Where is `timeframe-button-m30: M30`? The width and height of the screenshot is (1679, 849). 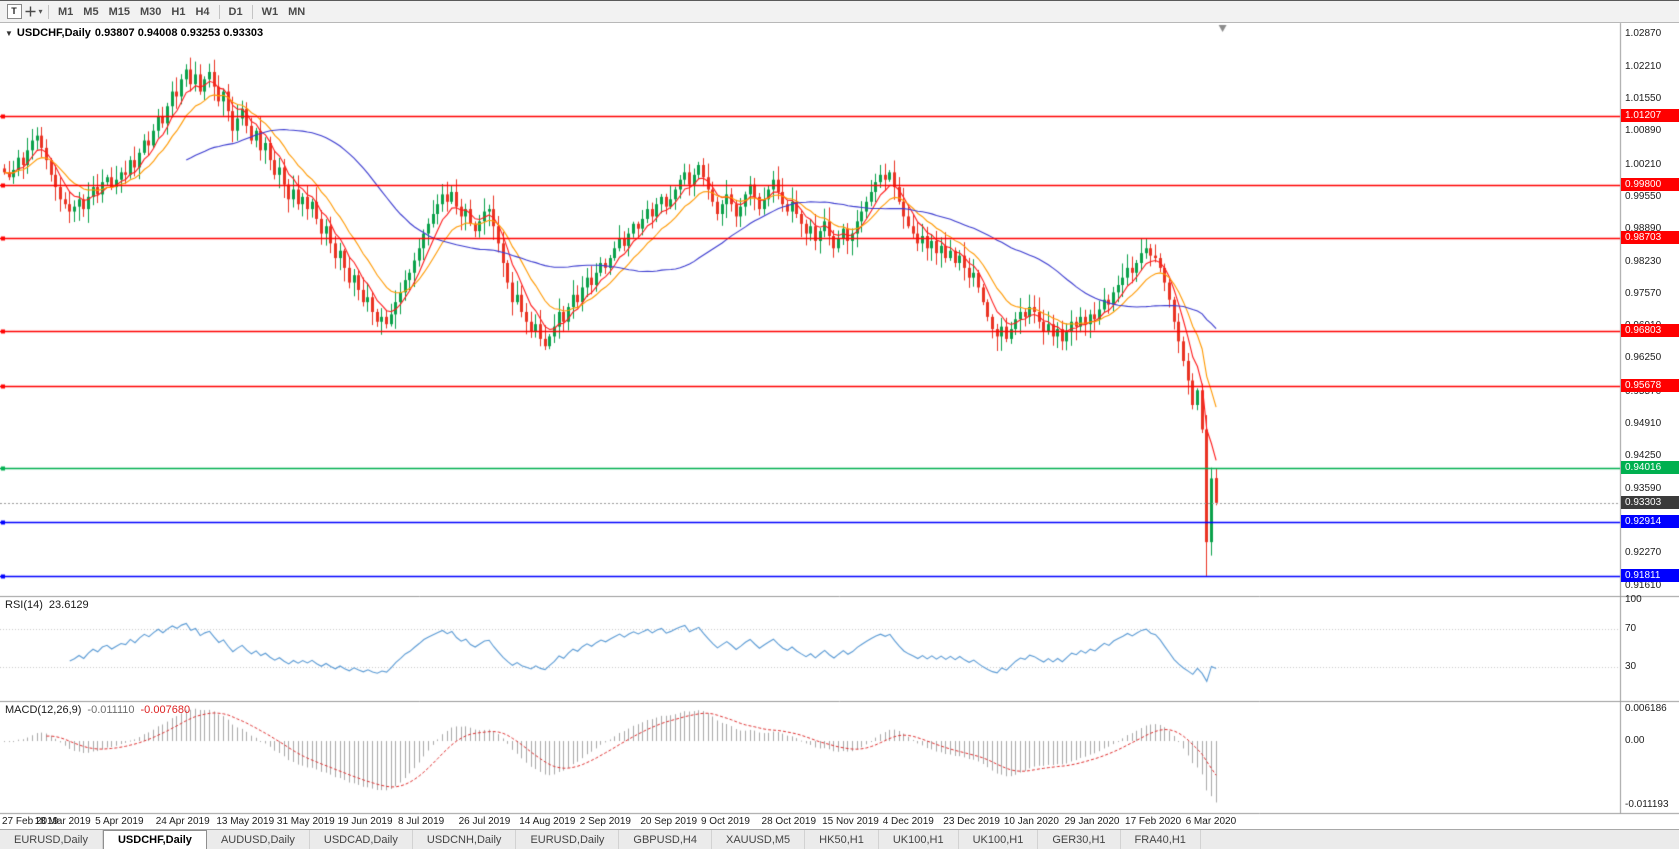 timeframe-button-m30: M30 is located at coordinates (150, 11).